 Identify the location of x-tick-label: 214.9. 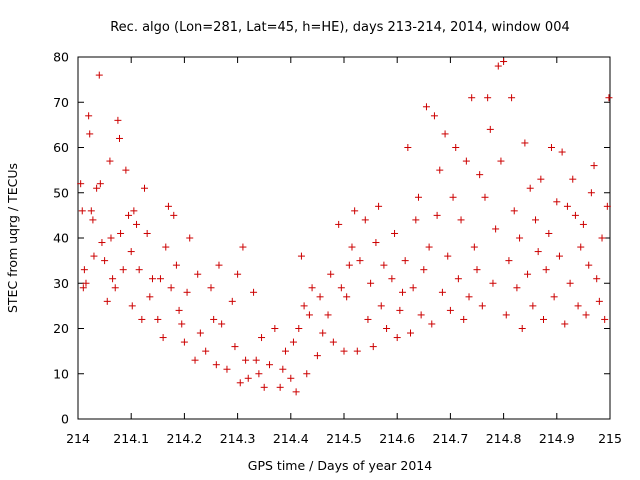
(557, 438).